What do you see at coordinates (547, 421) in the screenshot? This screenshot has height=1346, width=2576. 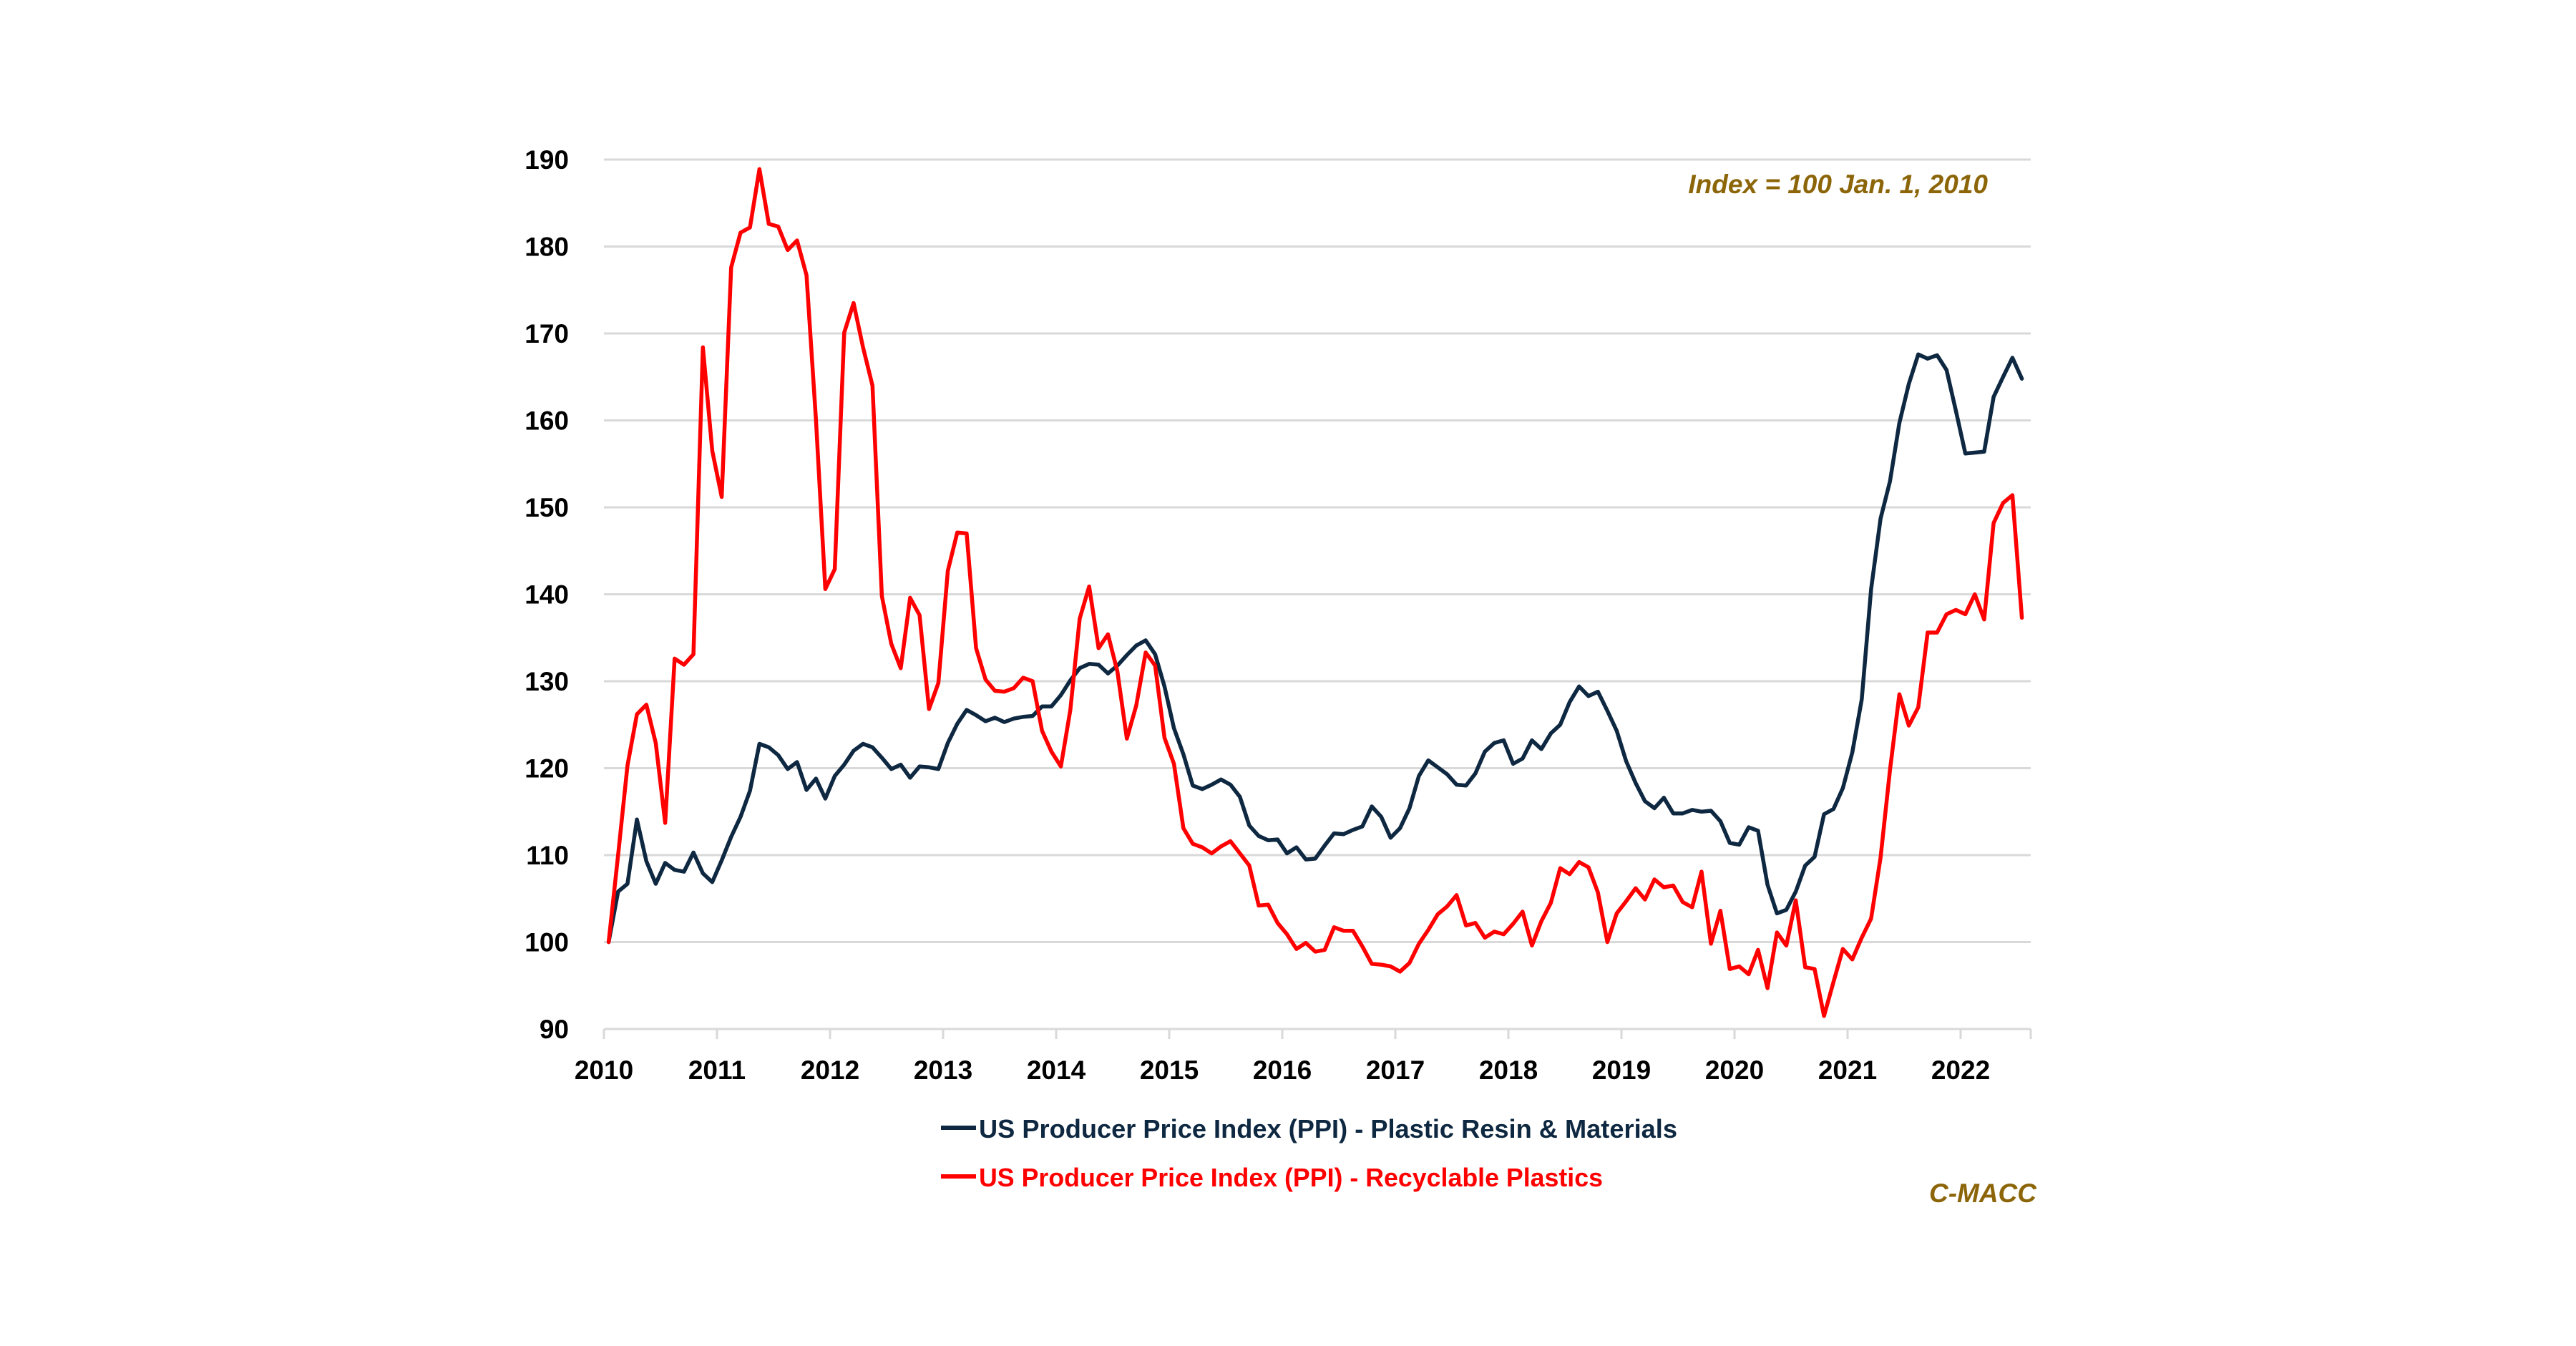 I see `y-tick-label: 160` at bounding box center [547, 421].